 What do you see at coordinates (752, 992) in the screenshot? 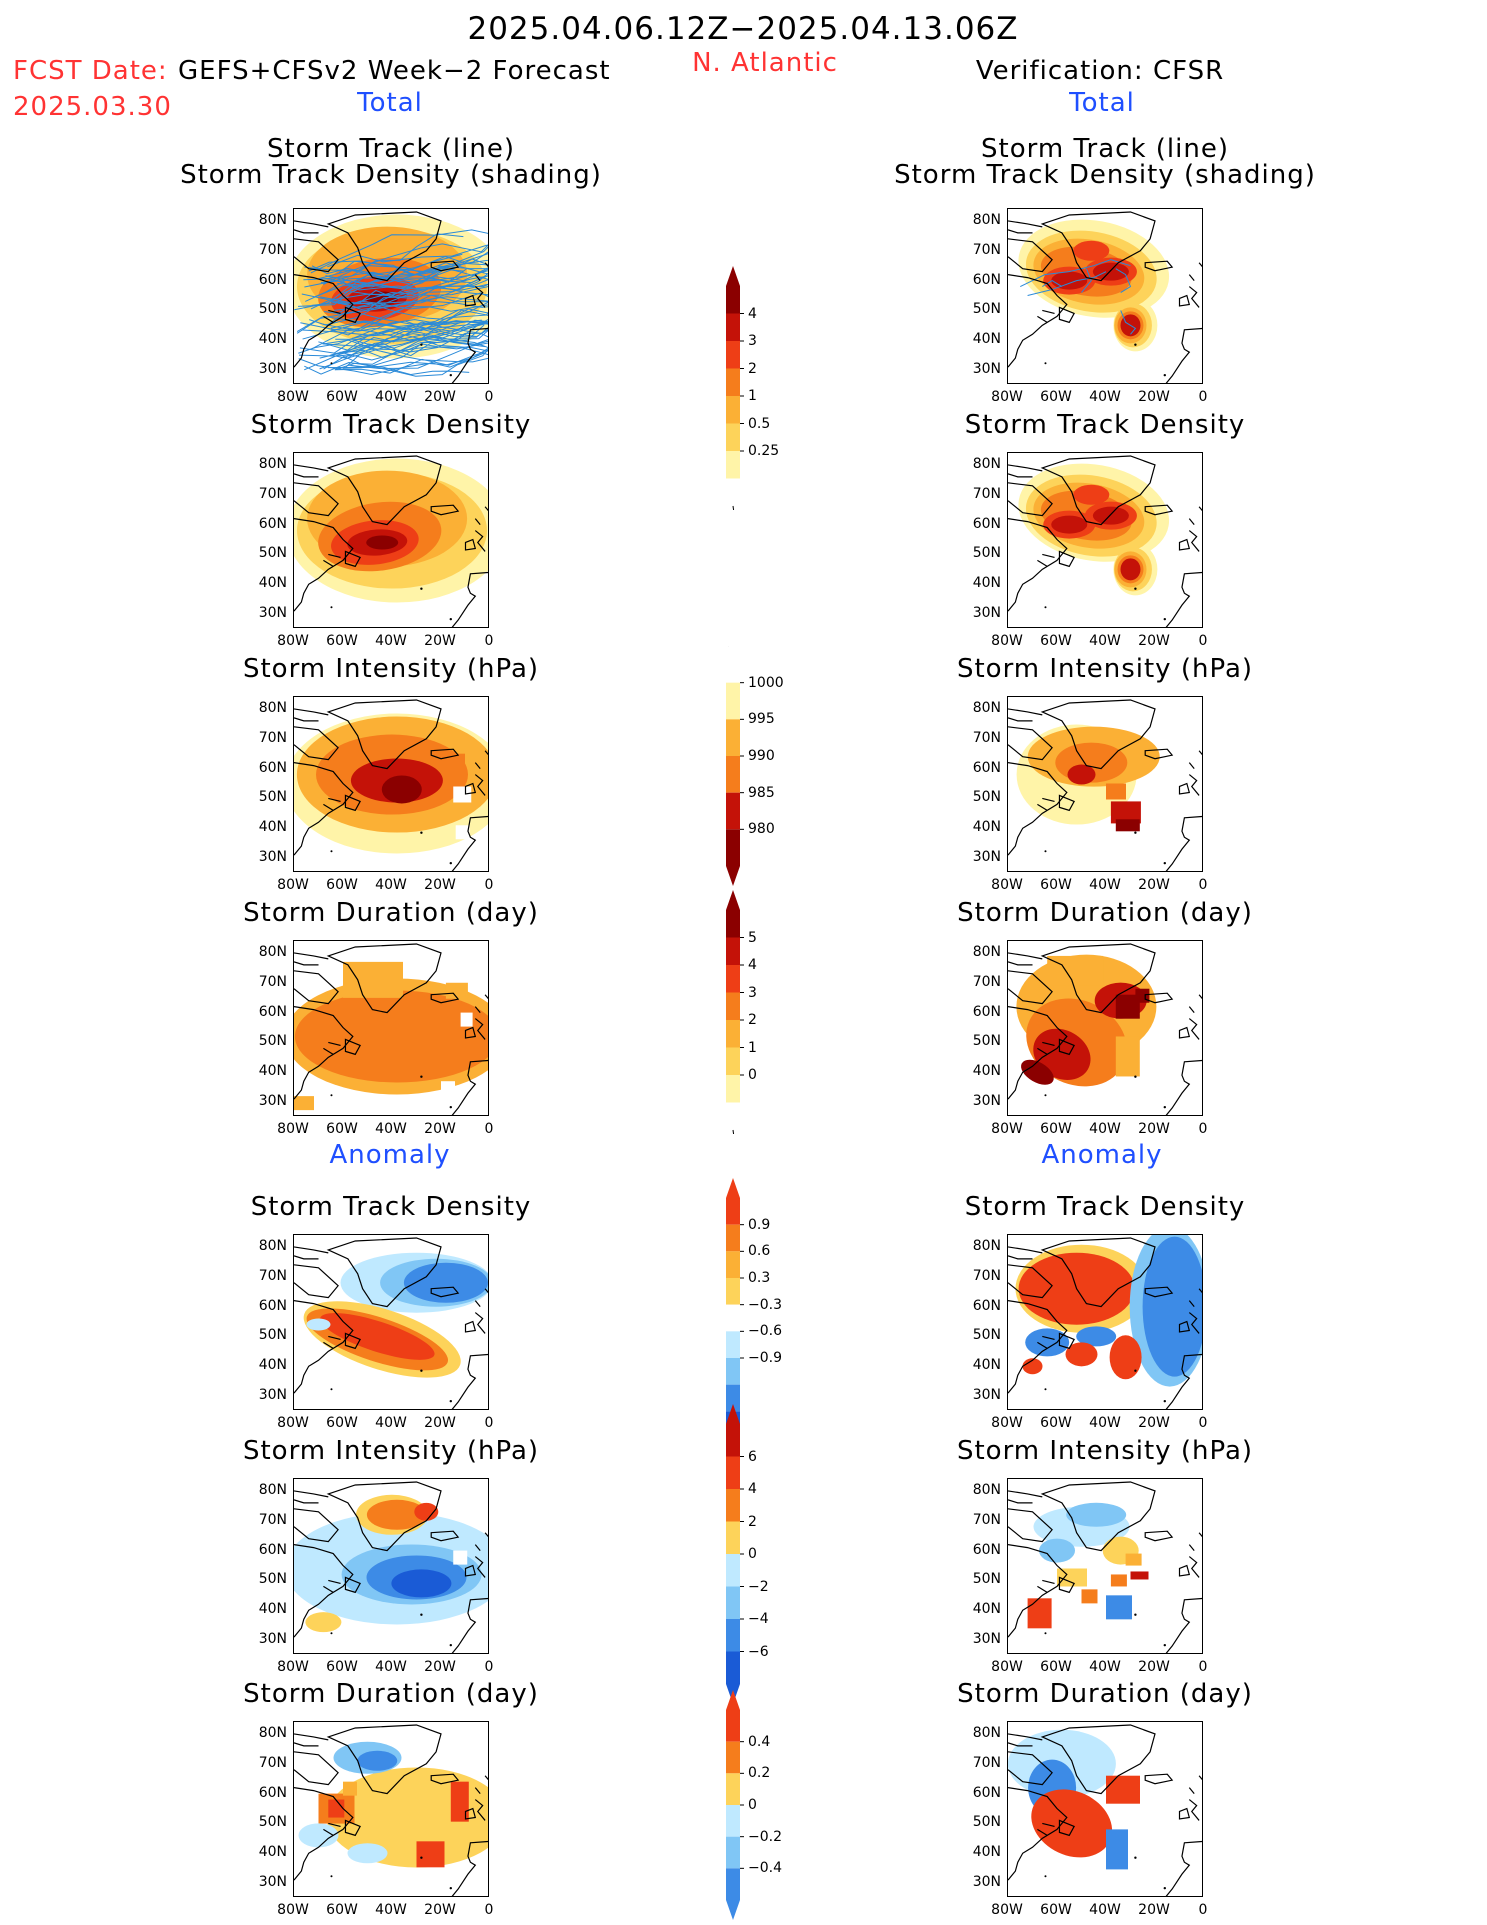
I see `colorbar-label: 3` at bounding box center [752, 992].